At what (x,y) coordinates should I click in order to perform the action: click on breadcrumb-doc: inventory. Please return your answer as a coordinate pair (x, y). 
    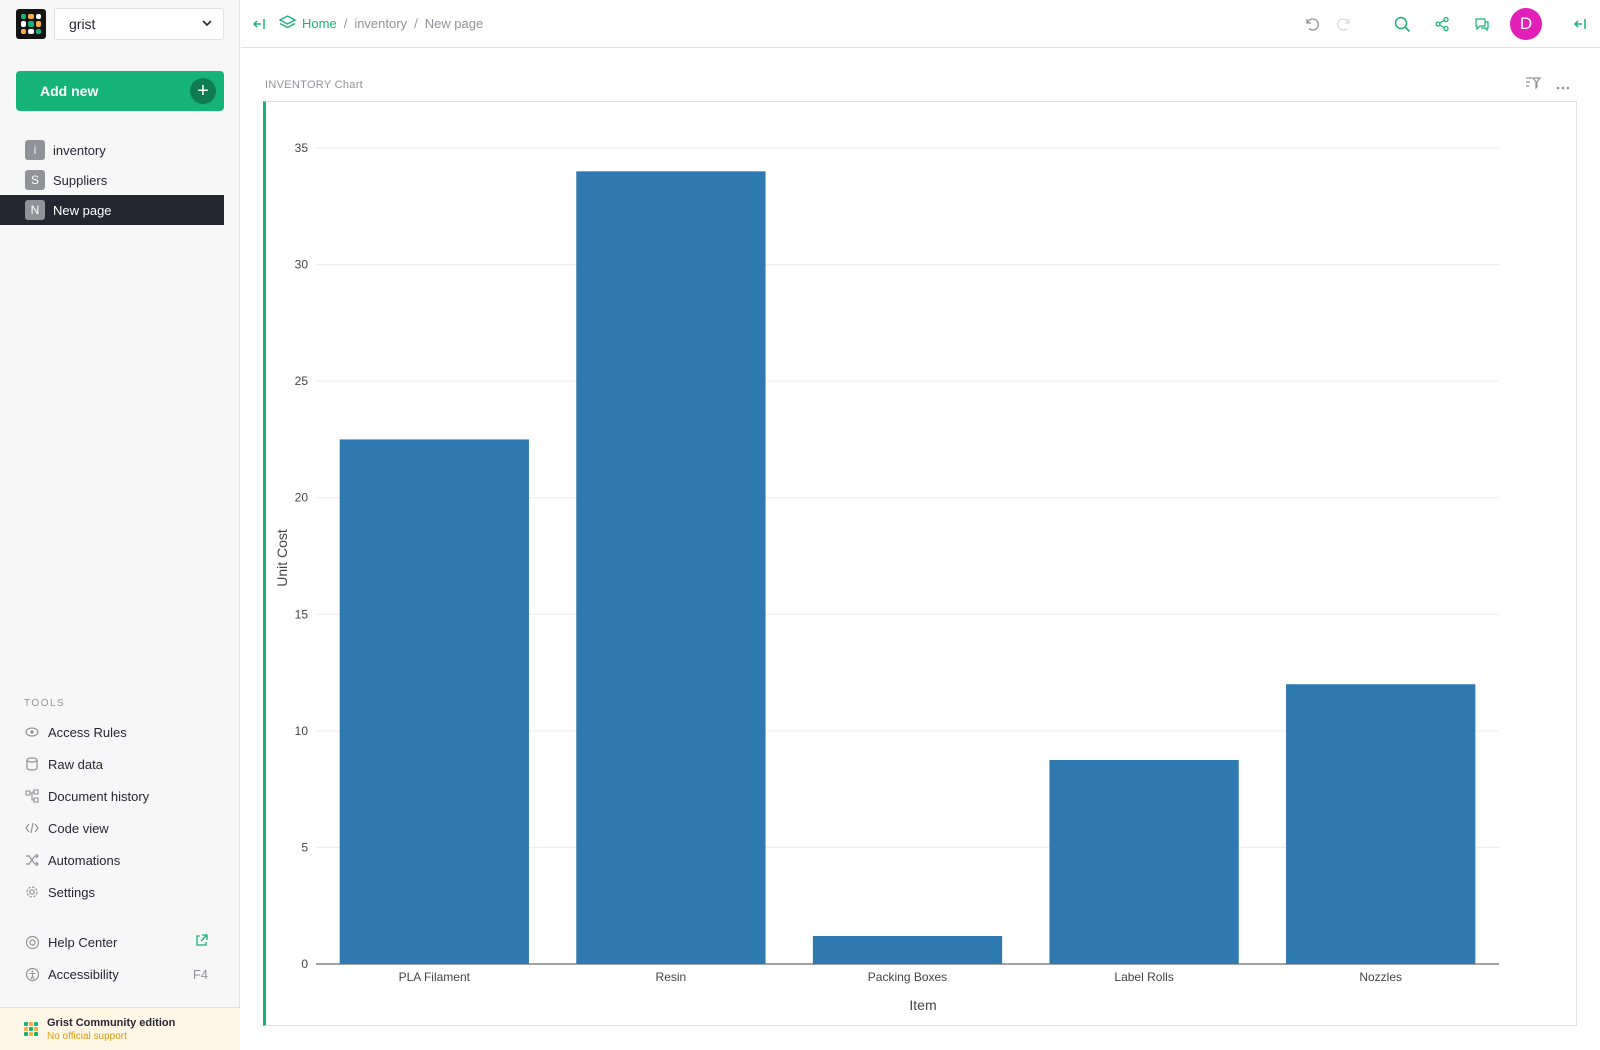
    Looking at the image, I should click on (381, 23).